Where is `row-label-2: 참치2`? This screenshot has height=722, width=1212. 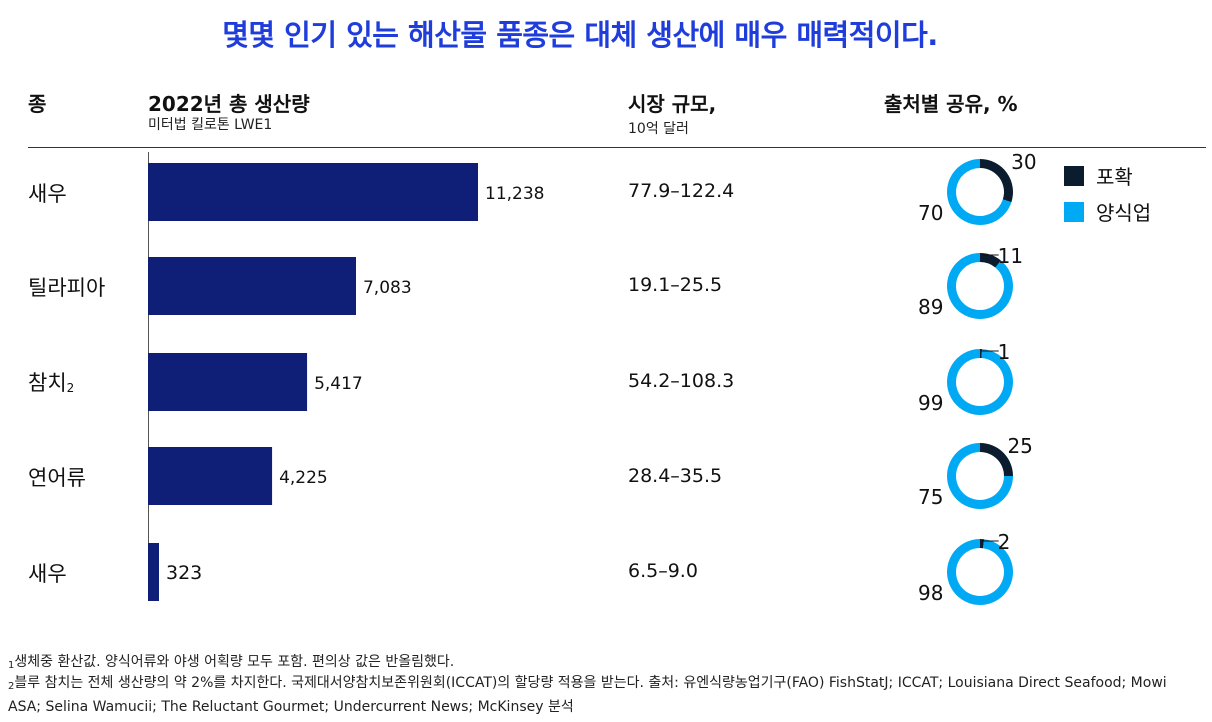
row-label-2: 참치2 is located at coordinates (51, 382).